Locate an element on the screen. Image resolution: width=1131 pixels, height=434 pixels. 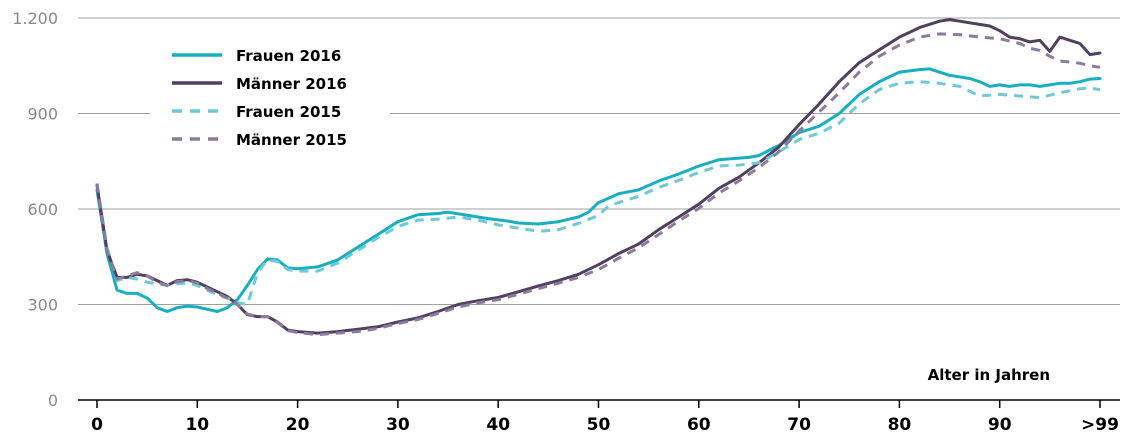
x-tick-label: 90 is located at coordinates (1000, 424).